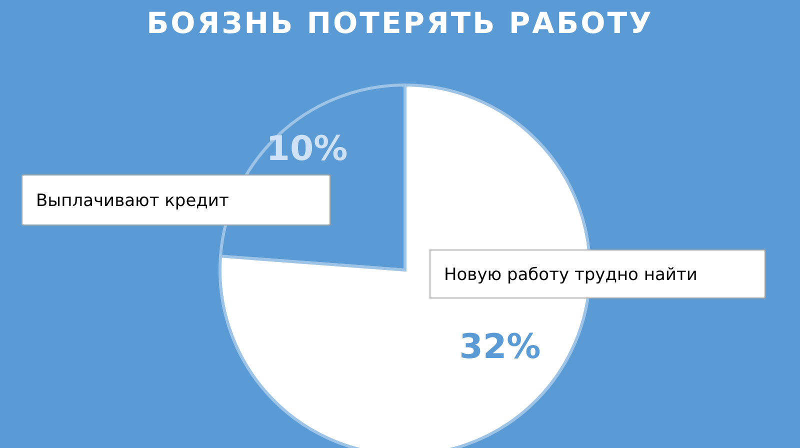  What do you see at coordinates (400, 23) in the screenshot?
I see `chart-title: БОЯЗНЬ ПОТЕРЯТЬ РАБОТУ` at bounding box center [400, 23].